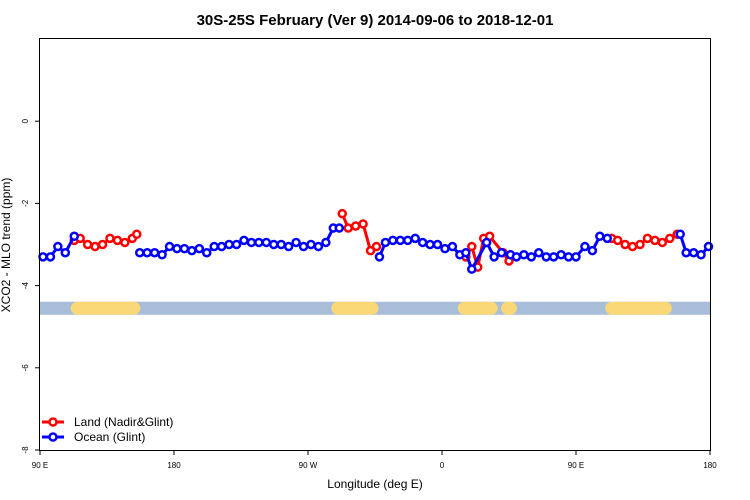  I want to click on y-tick-label: -6, so click(25, 368).